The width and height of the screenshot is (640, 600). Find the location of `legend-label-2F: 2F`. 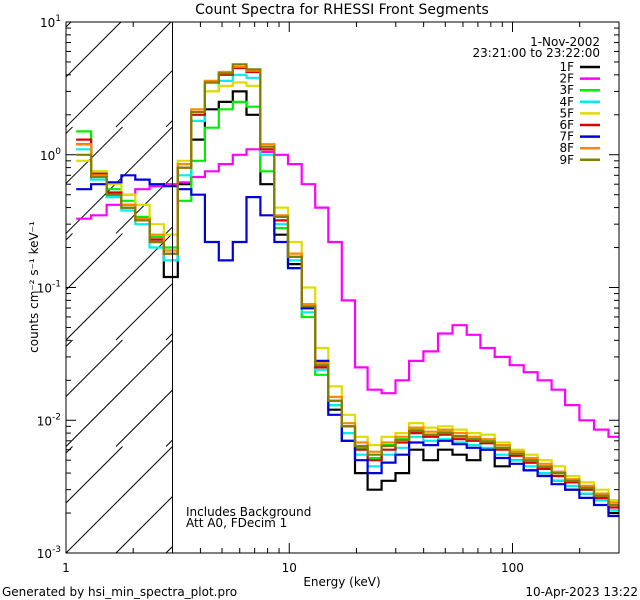

legend-label-2F: 2F is located at coordinates (566, 79).